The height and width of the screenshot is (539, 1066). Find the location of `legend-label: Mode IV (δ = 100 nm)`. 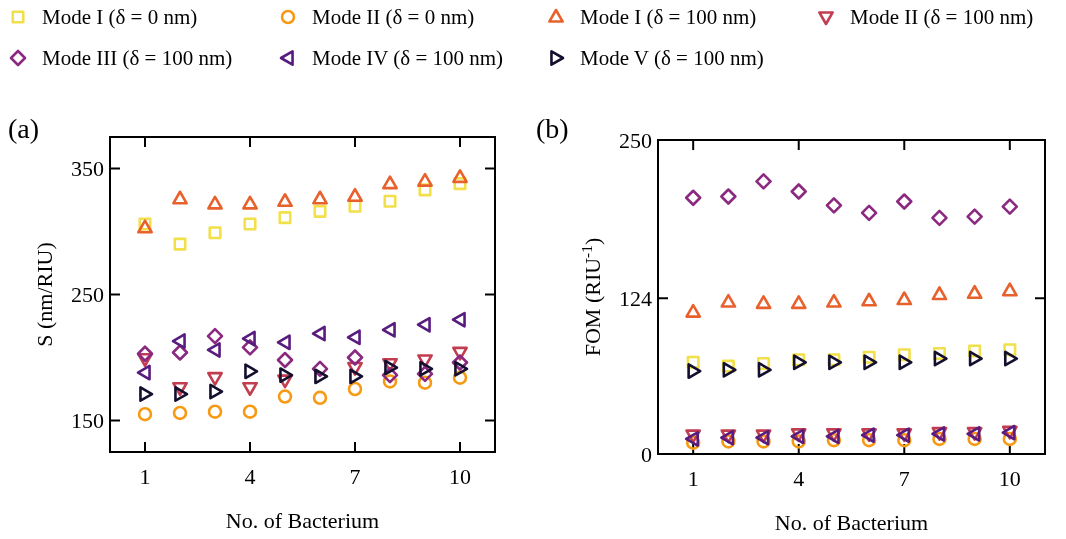

legend-label: Mode IV (δ = 100 nm) is located at coordinates (408, 58).